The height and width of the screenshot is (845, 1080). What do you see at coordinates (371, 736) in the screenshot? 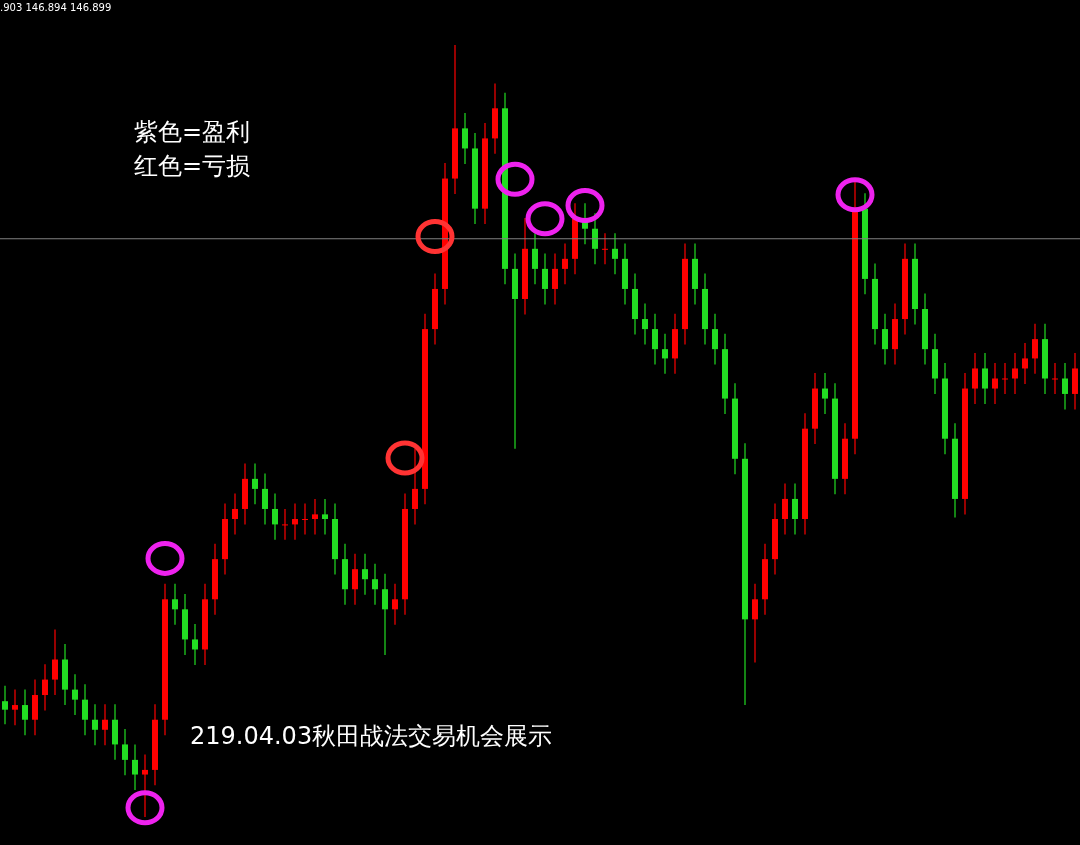
I see `annotation: 219.04.03秋田战法交易机会展示` at bounding box center [371, 736].